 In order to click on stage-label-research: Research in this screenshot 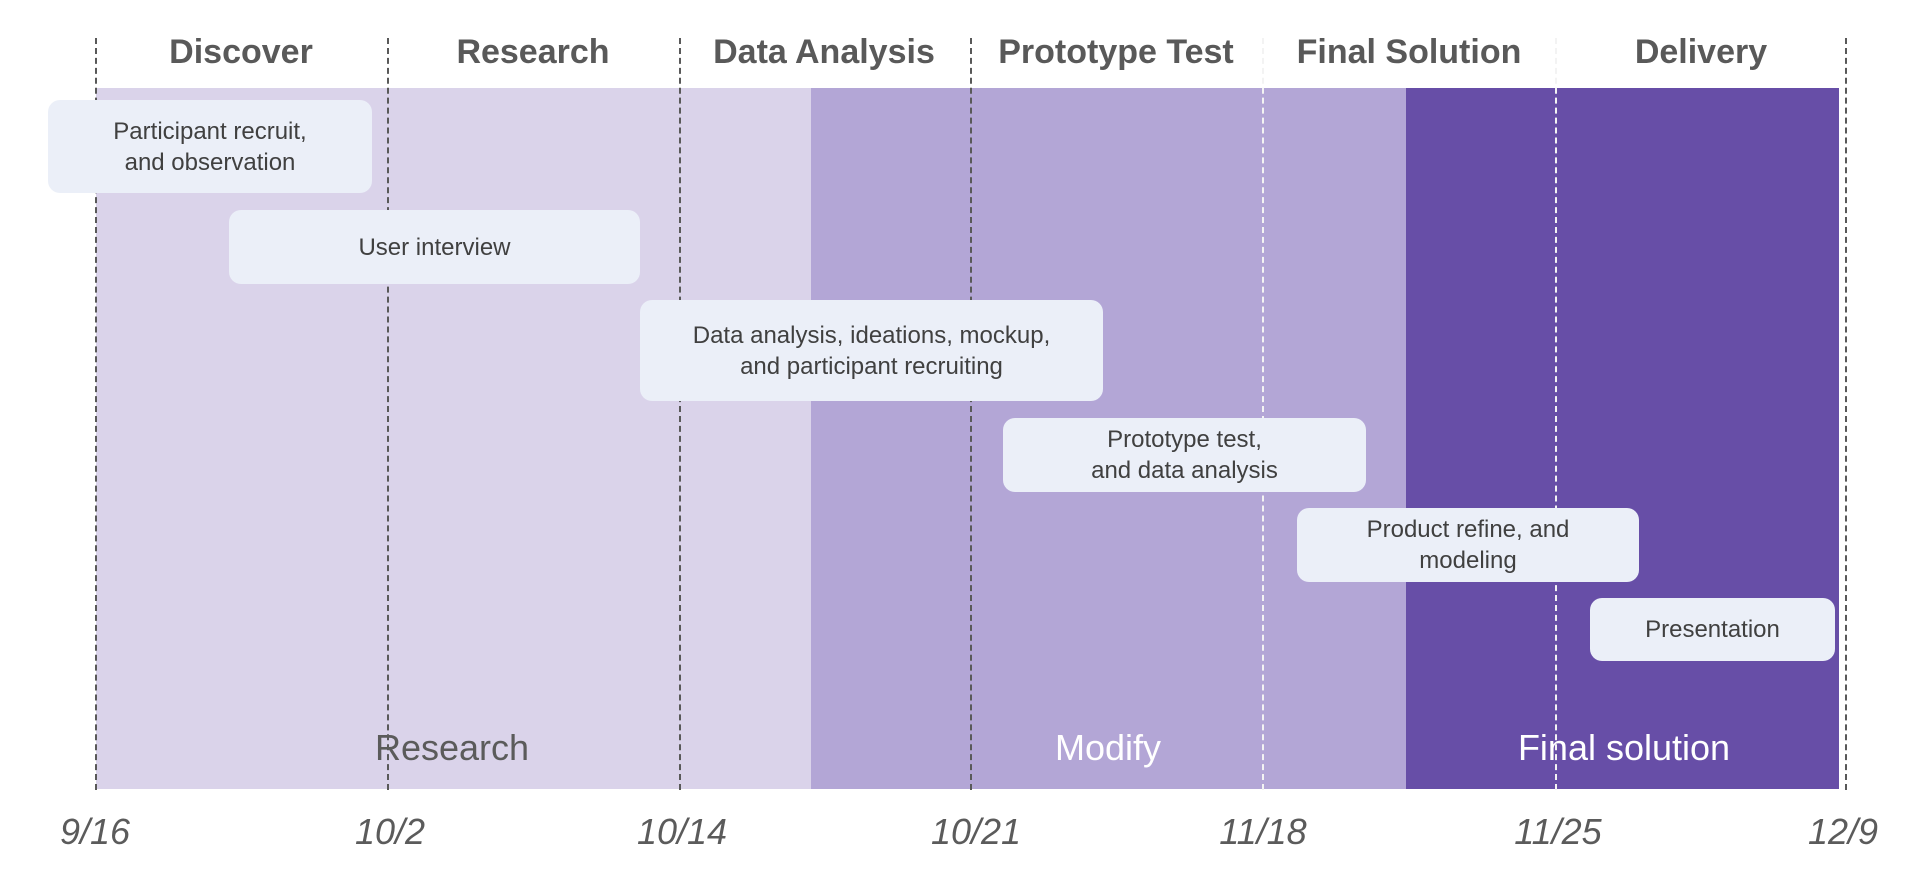, I will do `click(452, 747)`.